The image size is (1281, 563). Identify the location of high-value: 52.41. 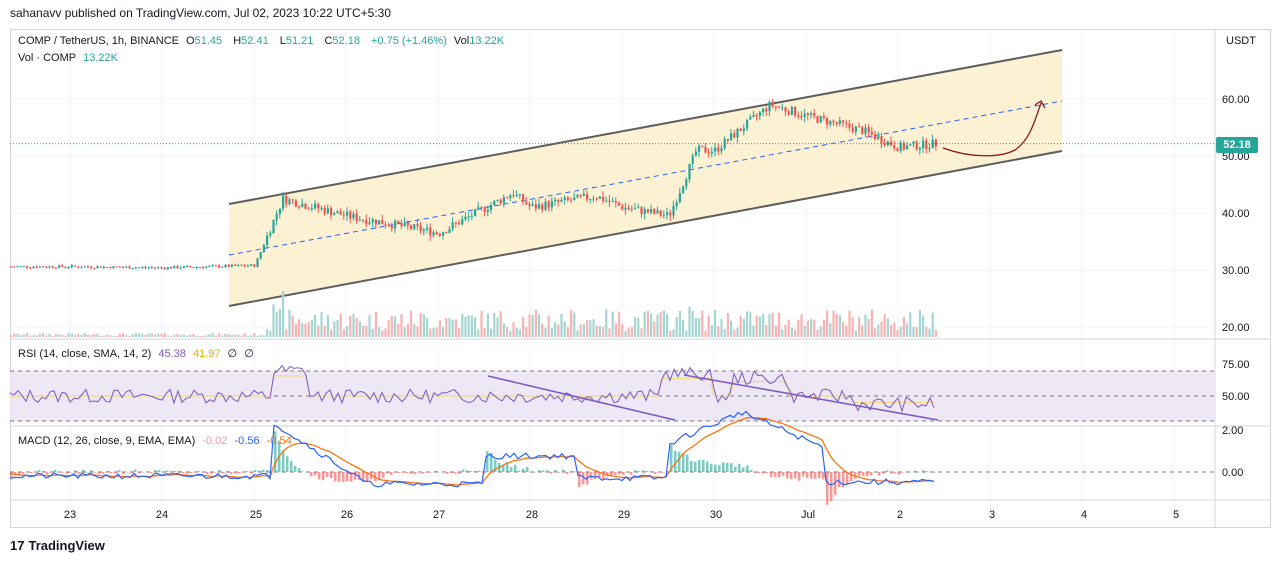
(255, 41).